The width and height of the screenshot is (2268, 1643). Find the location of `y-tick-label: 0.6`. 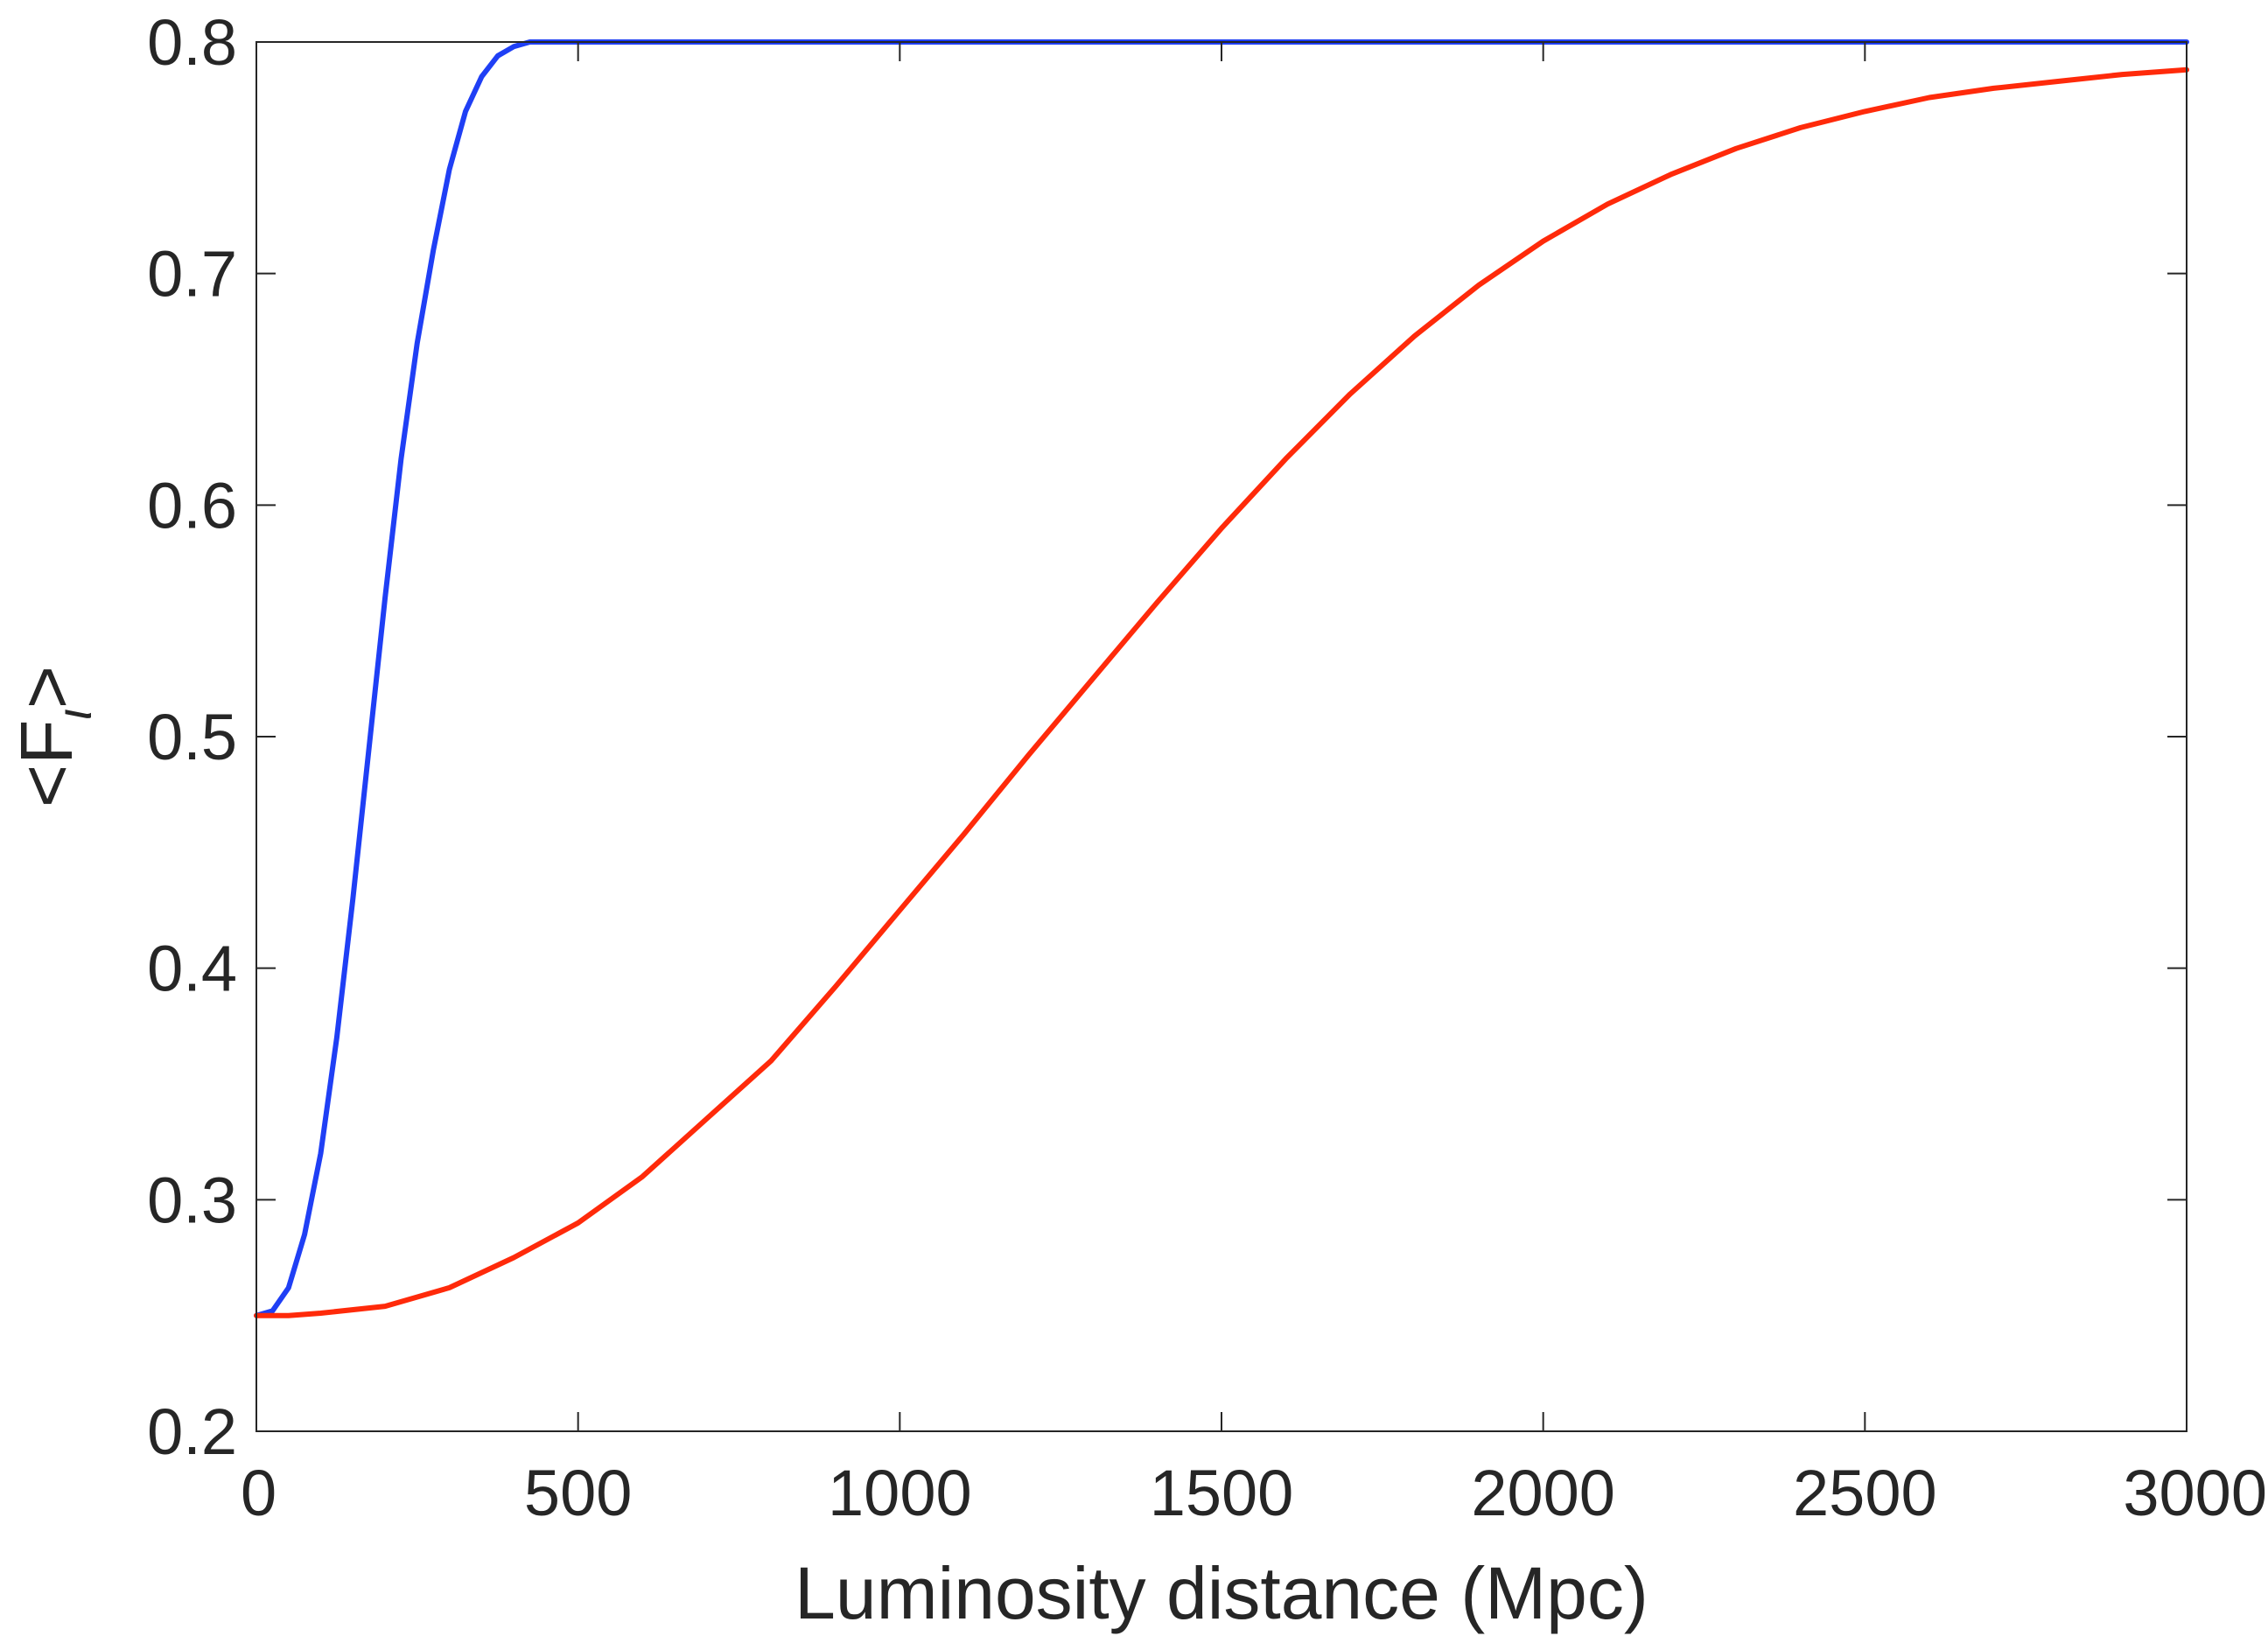

y-tick-label: 0.6 is located at coordinates (192, 505).